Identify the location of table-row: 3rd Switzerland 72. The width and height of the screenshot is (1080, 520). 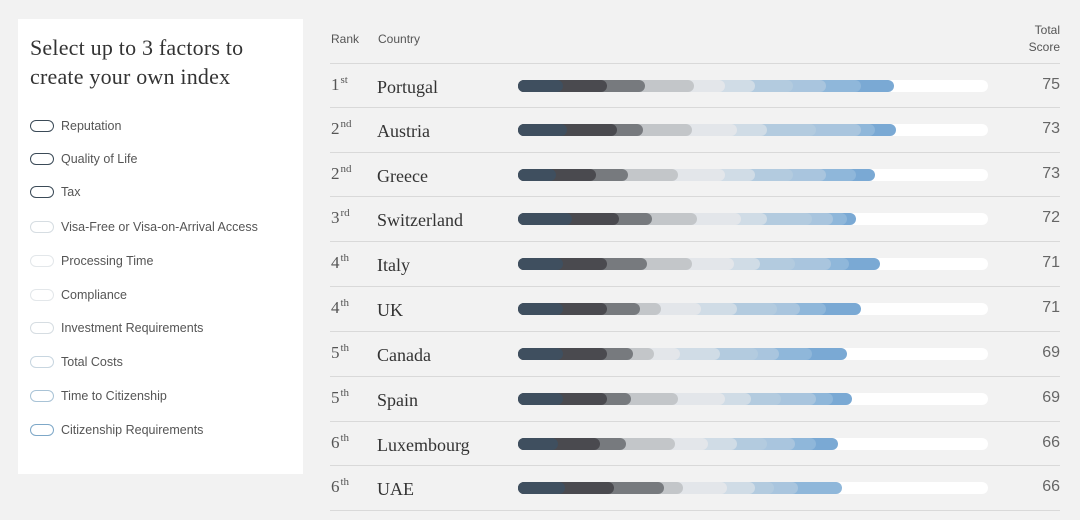
(695, 219).